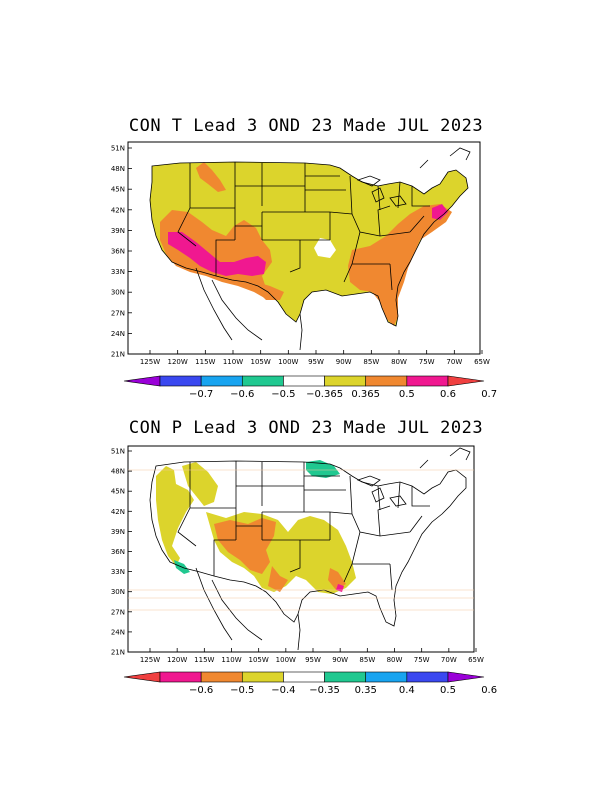 The image size is (612, 792). Describe the element at coordinates (306, 126) in the screenshot. I see `temperature-map-title: CON T Lead 3 OND 23 Made JUL 2023` at that location.